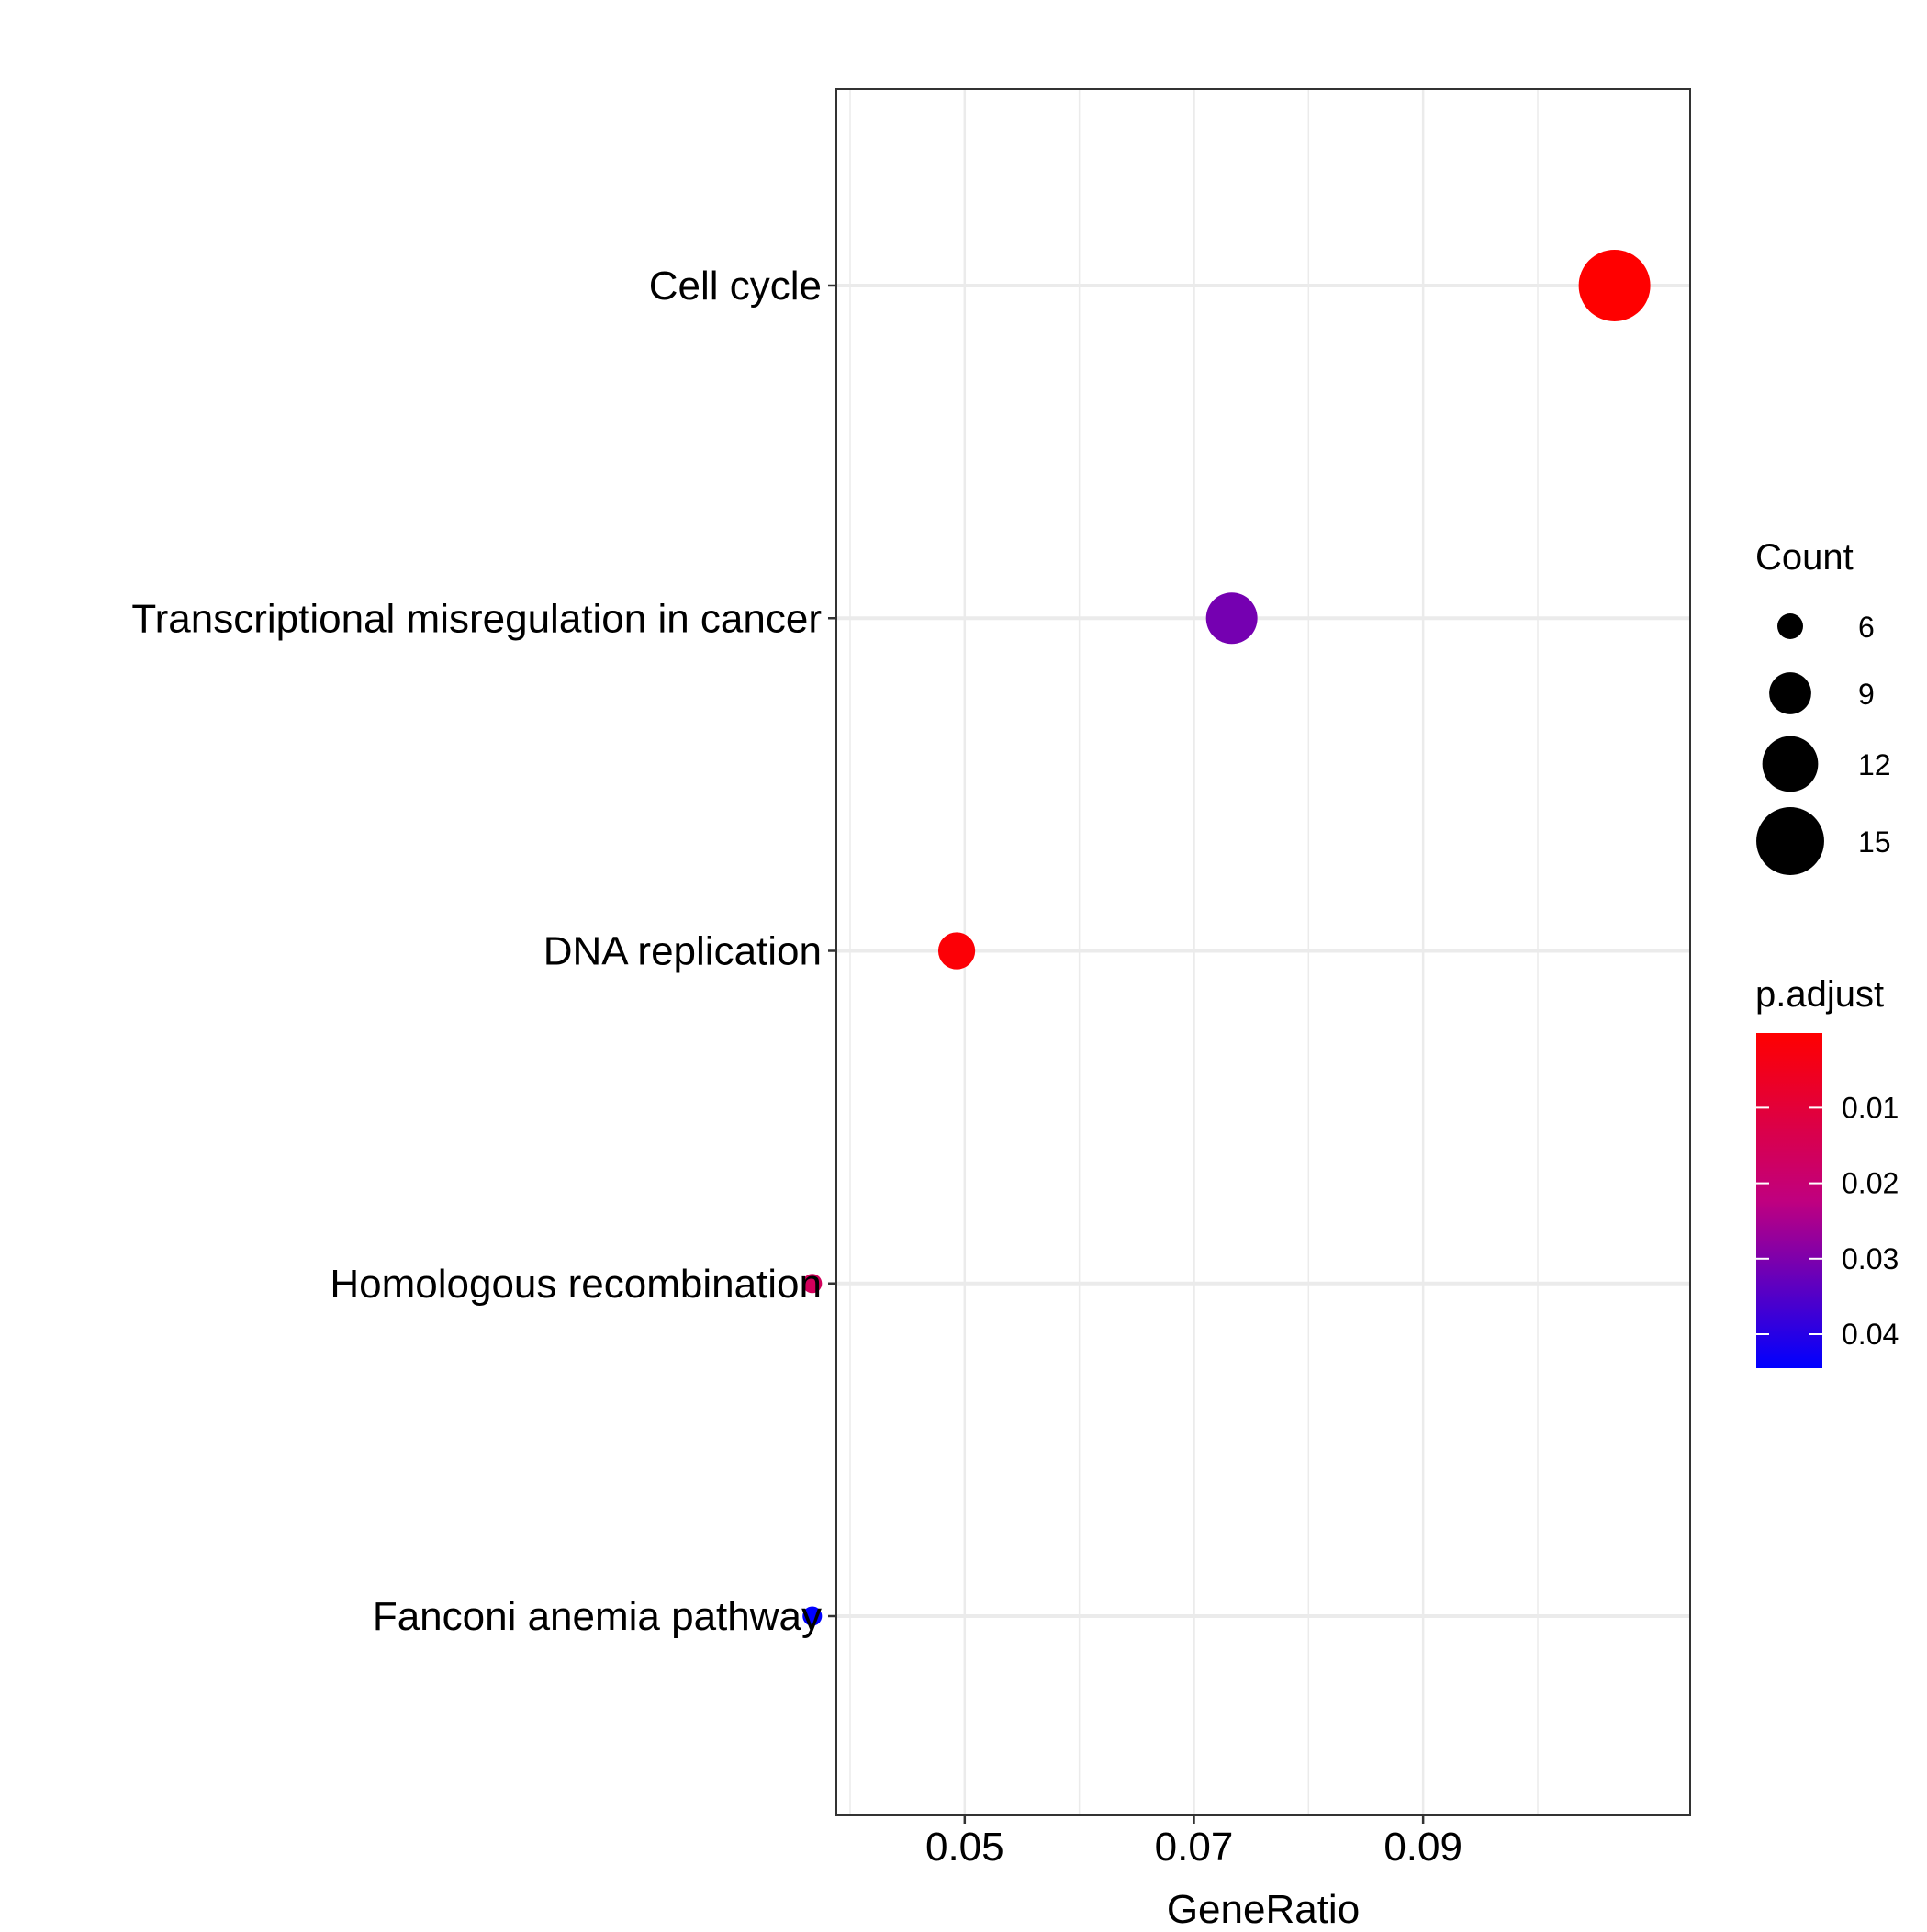 The width and height of the screenshot is (1927, 1932). What do you see at coordinates (1866, 694) in the screenshot?
I see `count-legend-label: 9` at bounding box center [1866, 694].